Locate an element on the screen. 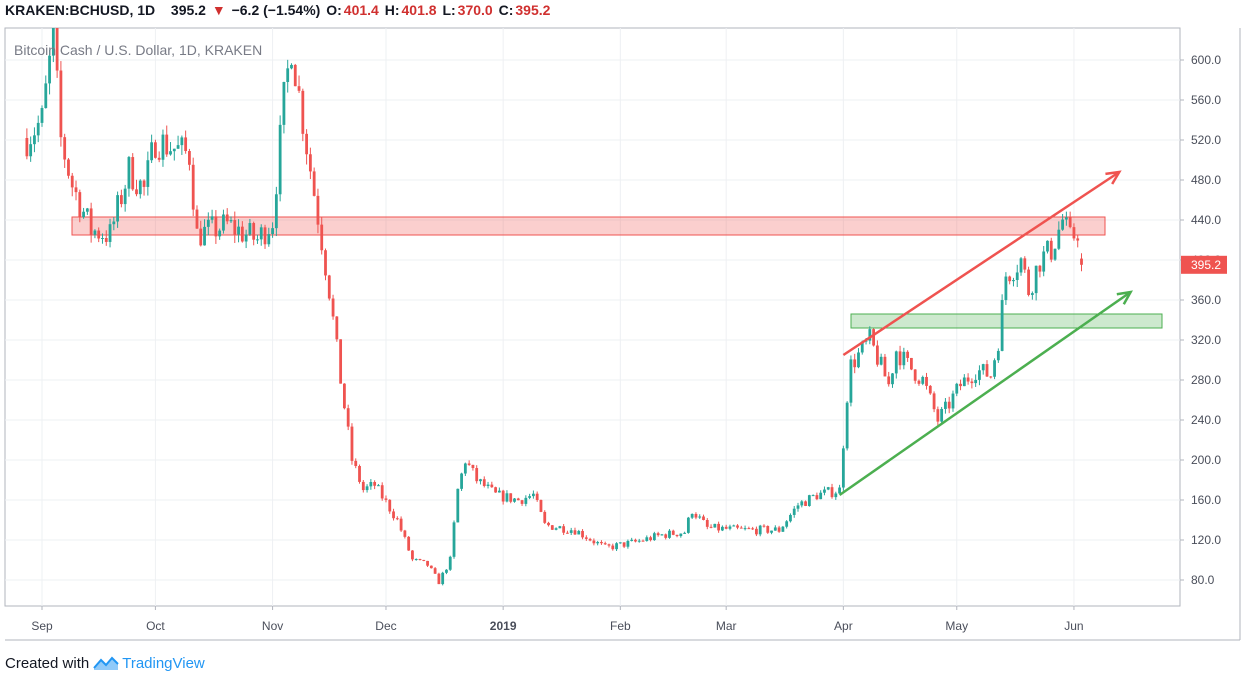  trendlines is located at coordinates (985, 333).